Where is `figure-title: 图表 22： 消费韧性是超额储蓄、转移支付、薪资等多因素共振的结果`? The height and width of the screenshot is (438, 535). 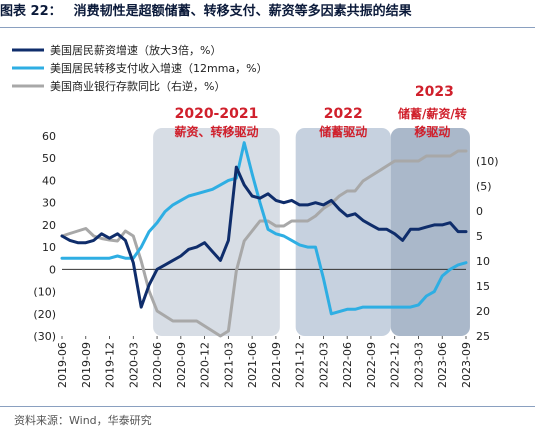 figure-title: 图表 22： 消费韧性是超额储蓄、转移支付、薪资等多因素共振的结果 is located at coordinates (267, 12).